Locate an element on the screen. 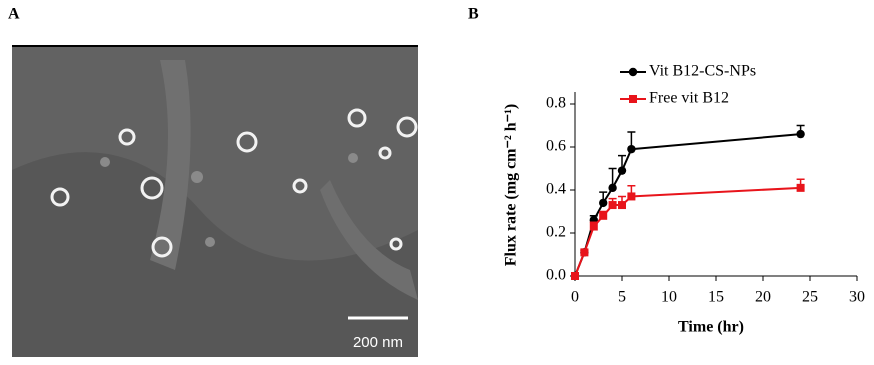 This screenshot has width=874, height=365. y-tick-label: 0.2 is located at coordinates (556, 232).